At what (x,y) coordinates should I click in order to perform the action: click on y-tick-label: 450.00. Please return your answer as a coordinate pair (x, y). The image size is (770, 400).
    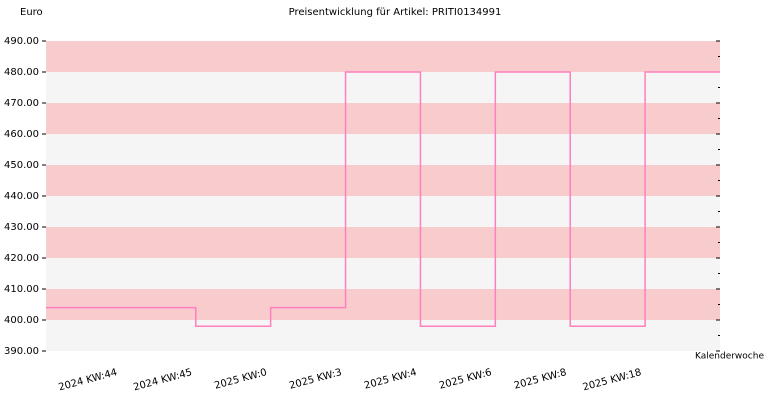
    Looking at the image, I should click on (21, 165).